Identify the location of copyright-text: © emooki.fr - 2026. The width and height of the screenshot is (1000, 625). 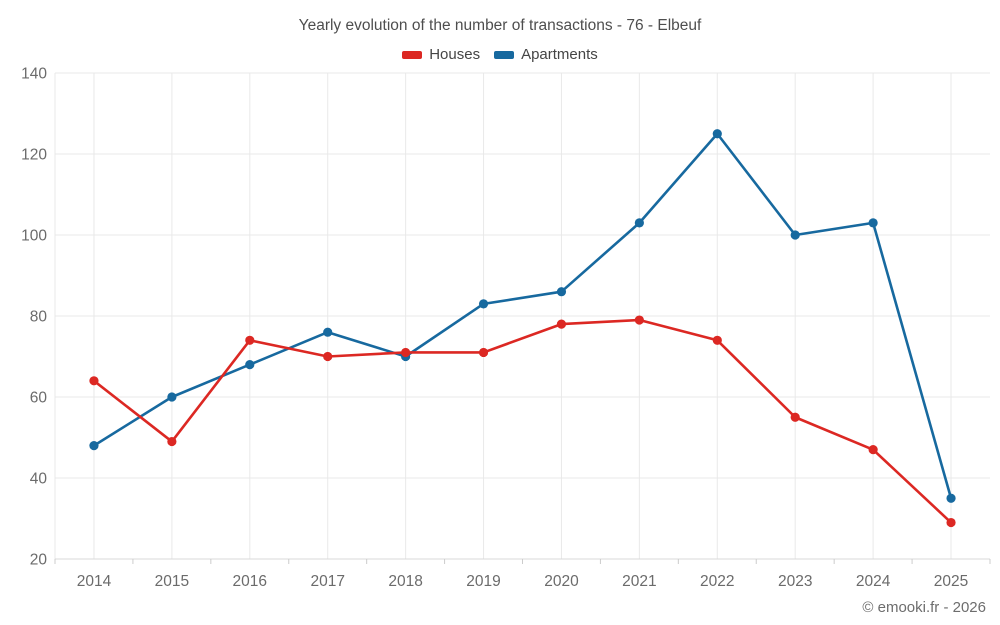
(924, 607).